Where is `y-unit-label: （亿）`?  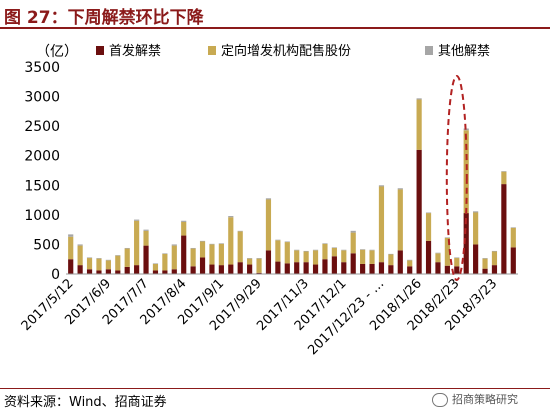 y-unit-label: （亿） is located at coordinates (57, 52).